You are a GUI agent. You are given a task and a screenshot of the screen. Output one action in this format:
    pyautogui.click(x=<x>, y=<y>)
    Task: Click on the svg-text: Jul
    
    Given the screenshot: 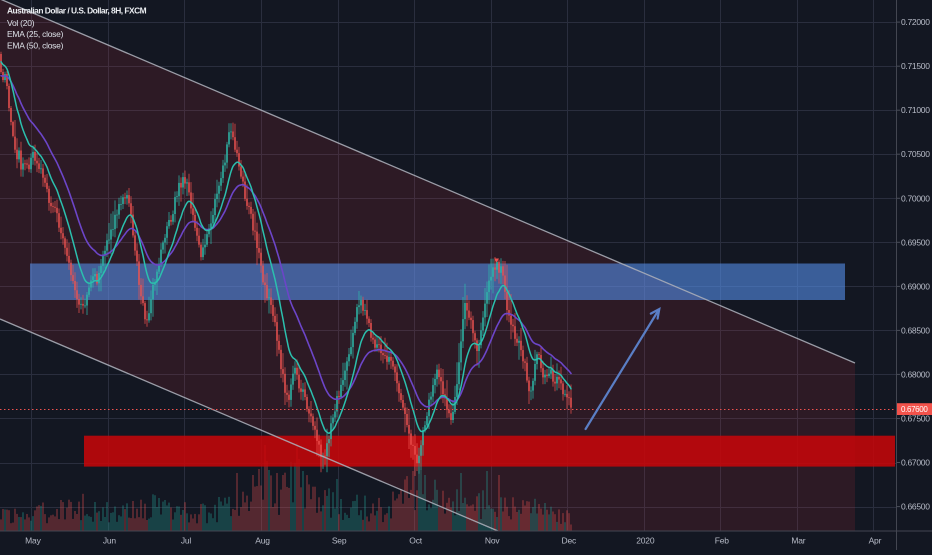 What is the action you would take?
    pyautogui.click(x=186, y=541)
    